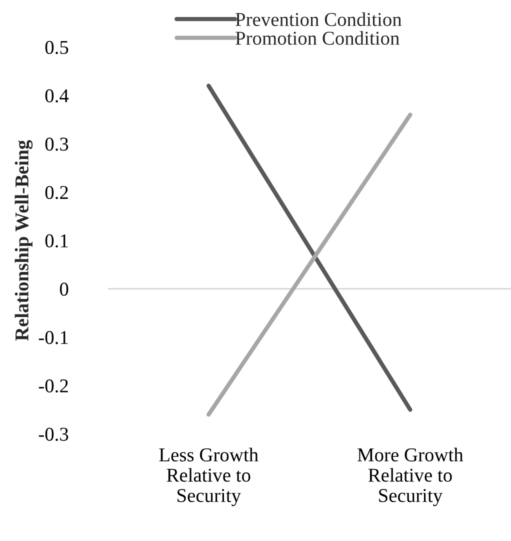 This screenshot has width=511, height=541. What do you see at coordinates (208, 477) in the screenshot?
I see `x-tick-label: Less Growth Relative to Security` at bounding box center [208, 477].